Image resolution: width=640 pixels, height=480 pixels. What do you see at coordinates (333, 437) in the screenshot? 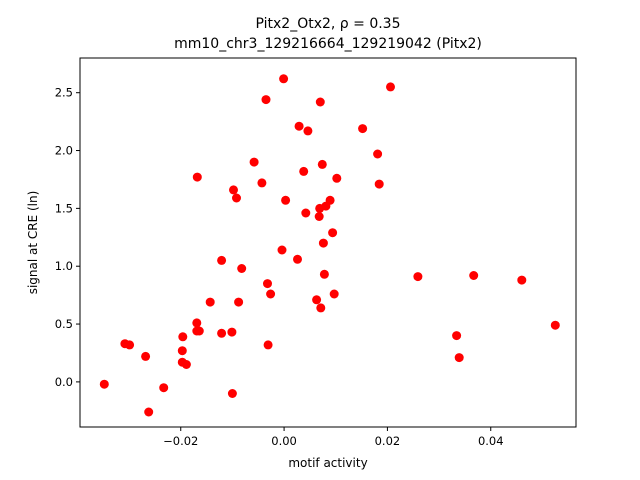
I see `x-axis-ticks: −0.02 0.00 0.02 0.04` at bounding box center [333, 437].